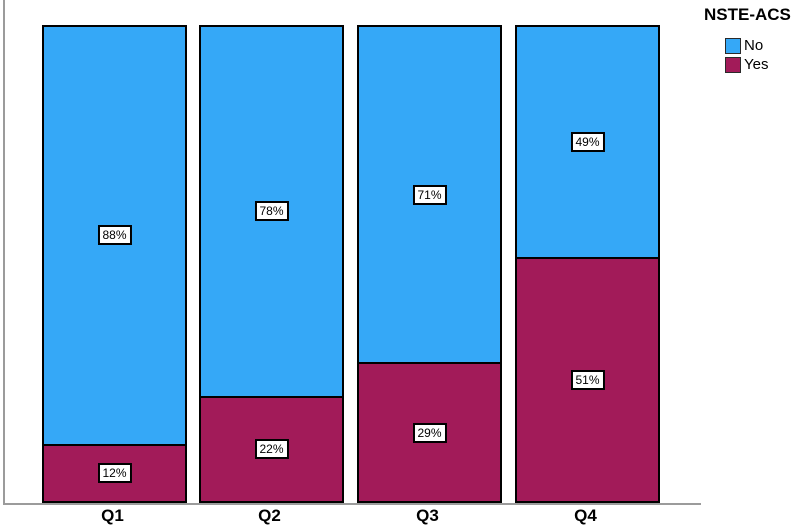  I want to click on segment-yes-q2: 22%, so click(271, 450).